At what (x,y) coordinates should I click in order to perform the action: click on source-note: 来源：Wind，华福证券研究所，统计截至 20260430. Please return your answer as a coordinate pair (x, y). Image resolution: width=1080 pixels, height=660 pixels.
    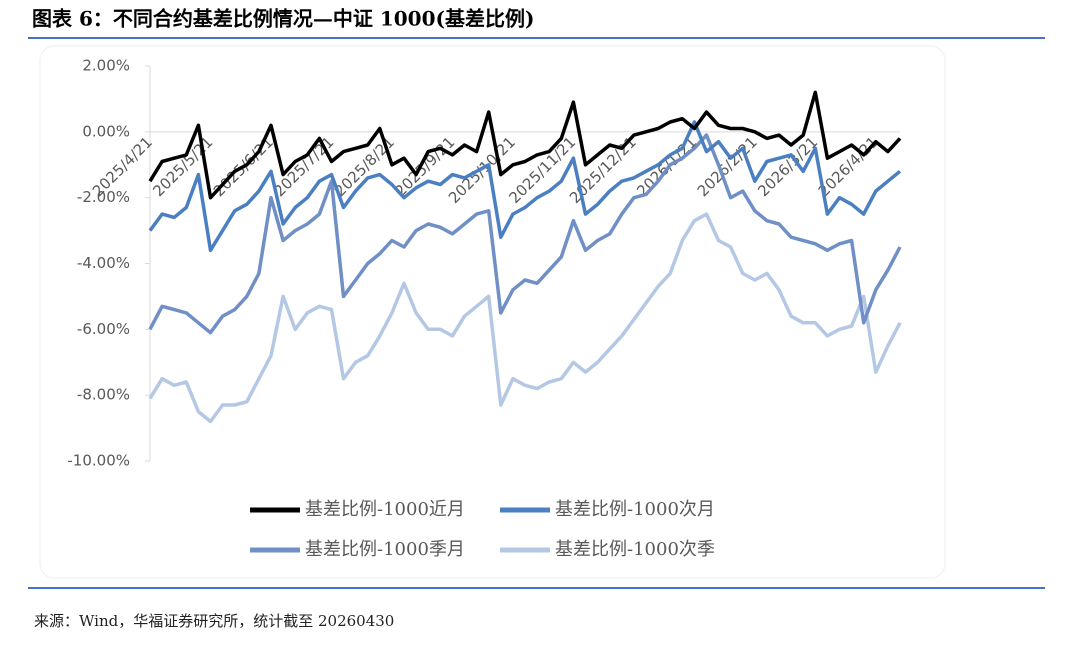
    Looking at the image, I should click on (214, 621).